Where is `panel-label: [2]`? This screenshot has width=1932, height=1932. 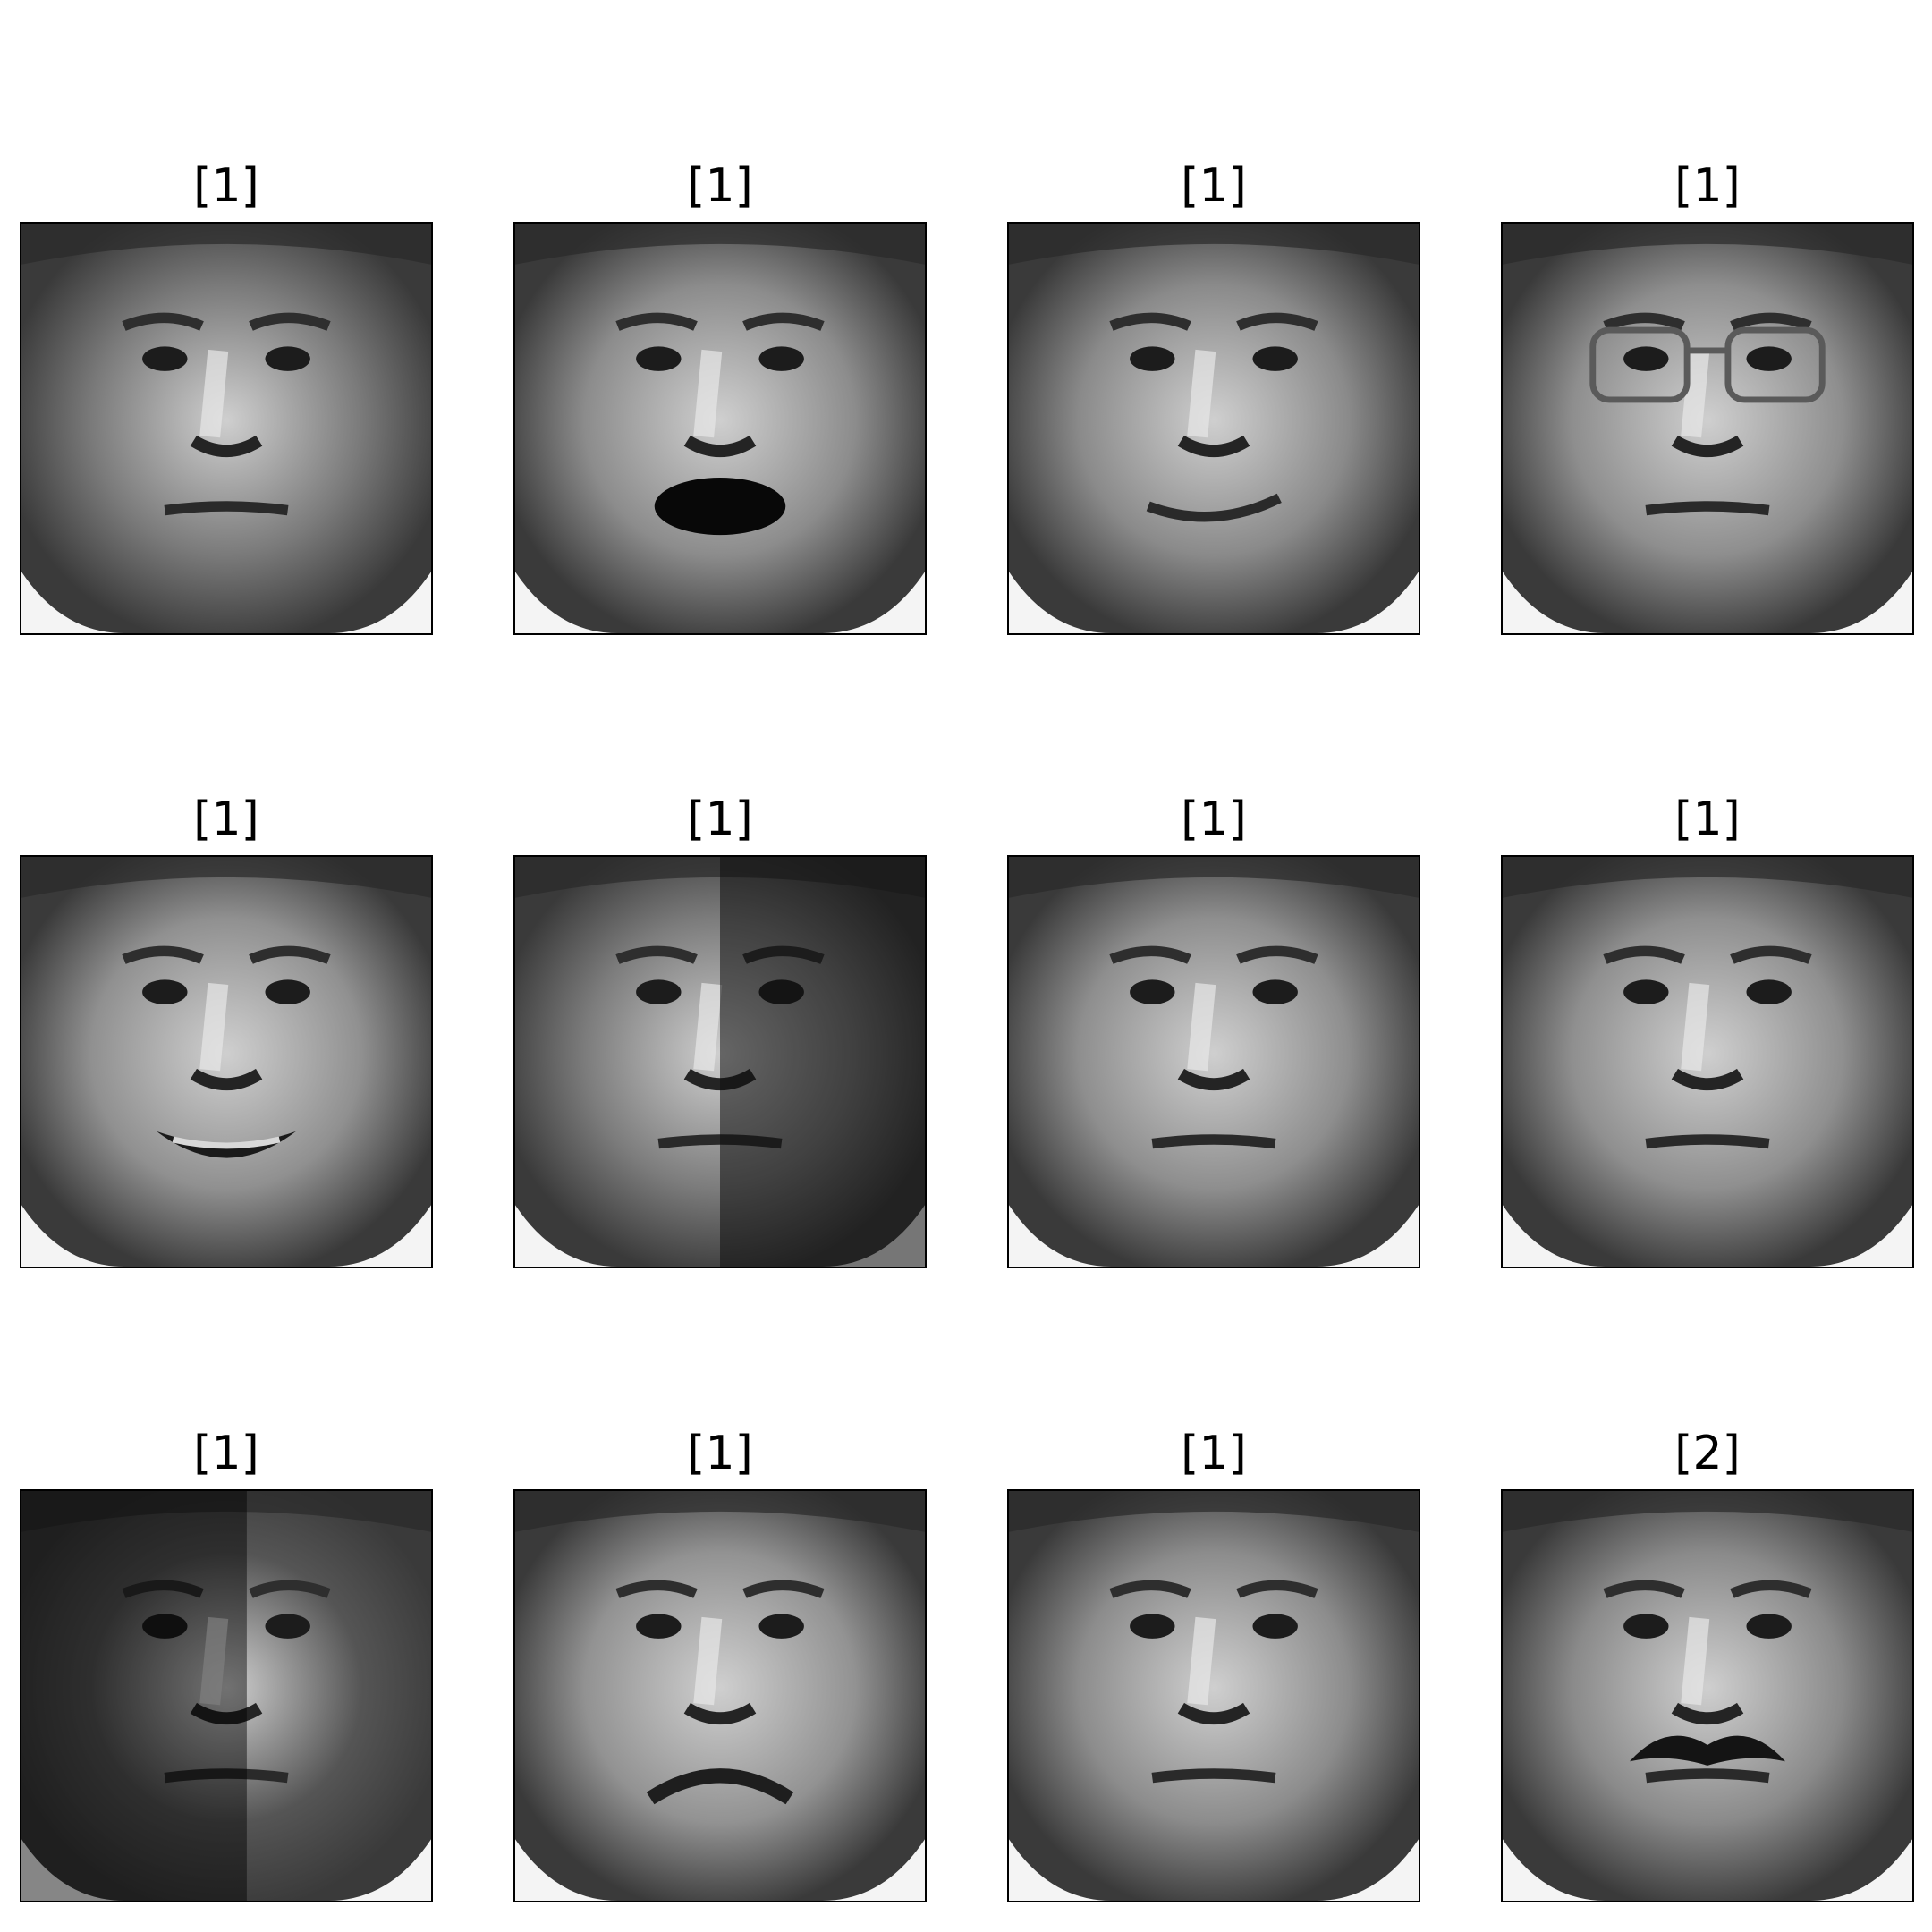 panel-label: [2] is located at coordinates (1707, 1453).